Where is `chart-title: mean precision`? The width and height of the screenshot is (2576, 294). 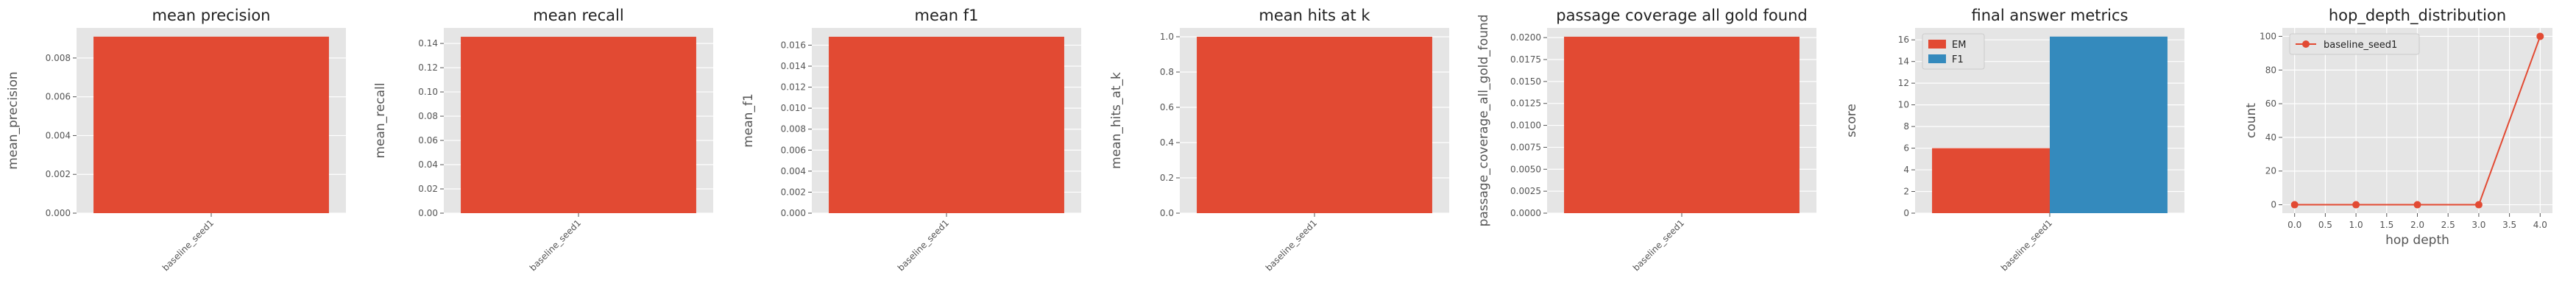
chart-title: mean precision is located at coordinates (211, 15).